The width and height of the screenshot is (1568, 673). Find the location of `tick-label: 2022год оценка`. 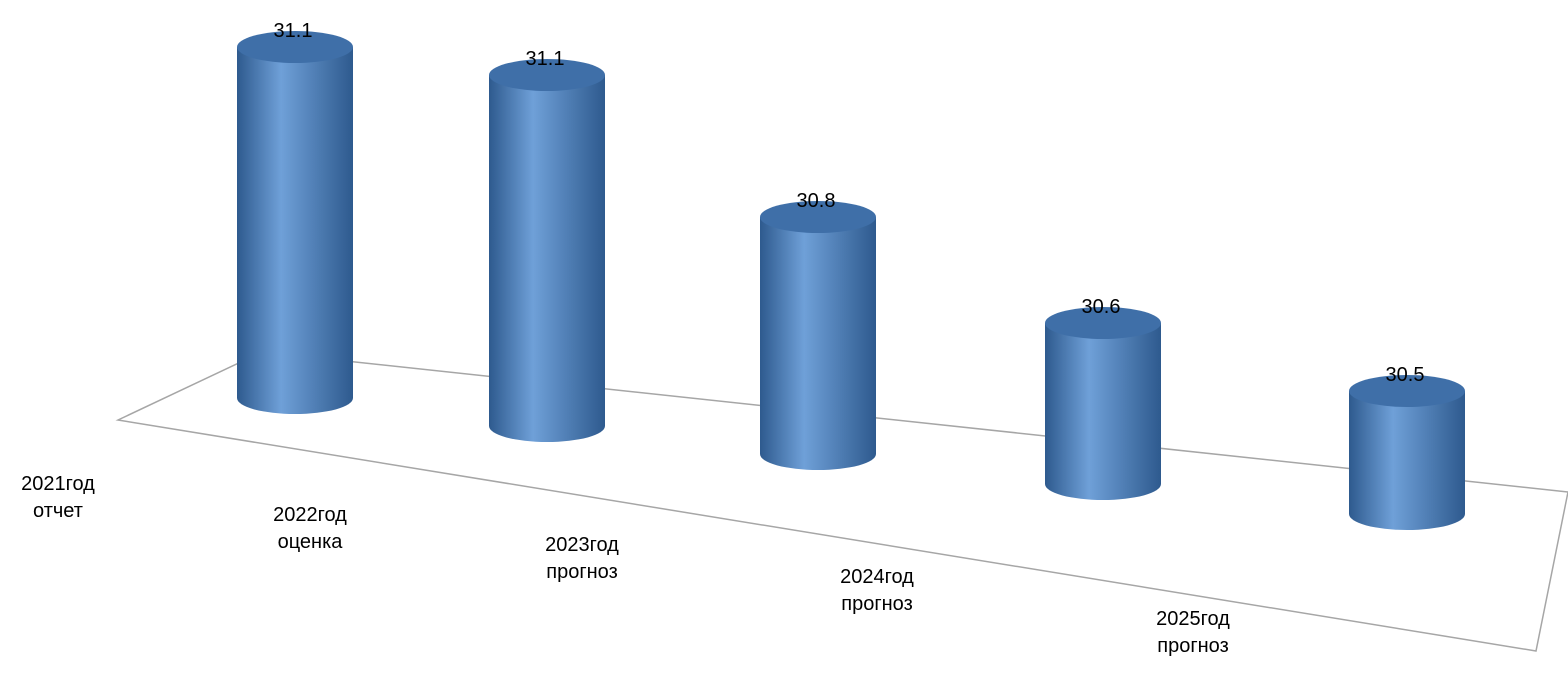

tick-label: 2022год оценка is located at coordinates (310, 528).